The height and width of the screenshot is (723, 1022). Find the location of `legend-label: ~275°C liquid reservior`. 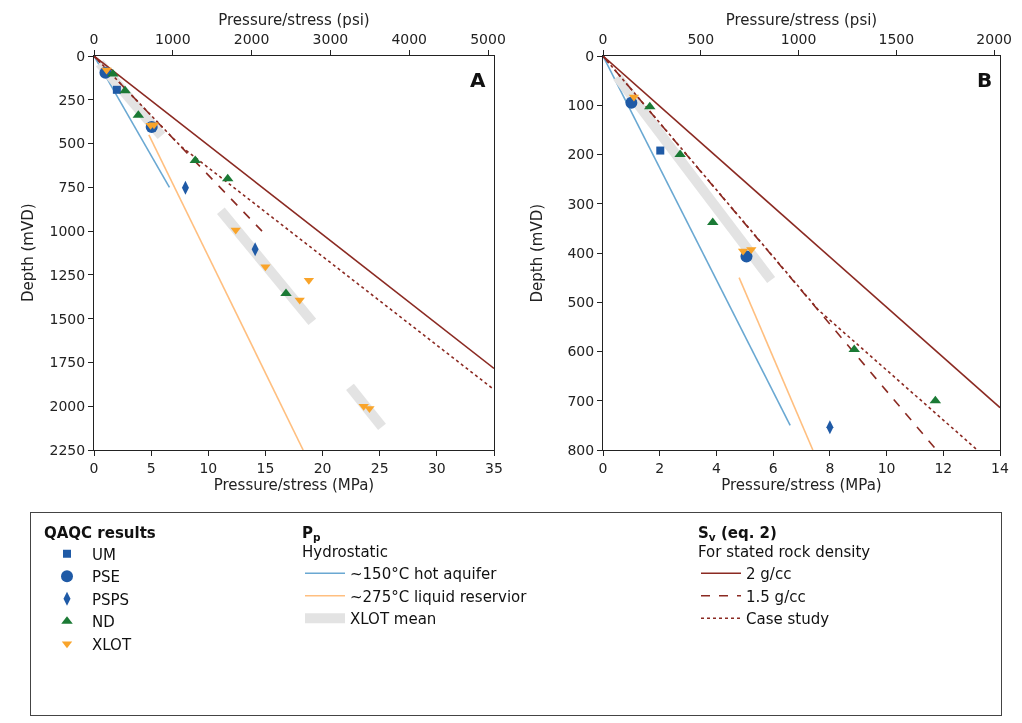

legend-label: ~275°C liquid reservior is located at coordinates (439, 596).